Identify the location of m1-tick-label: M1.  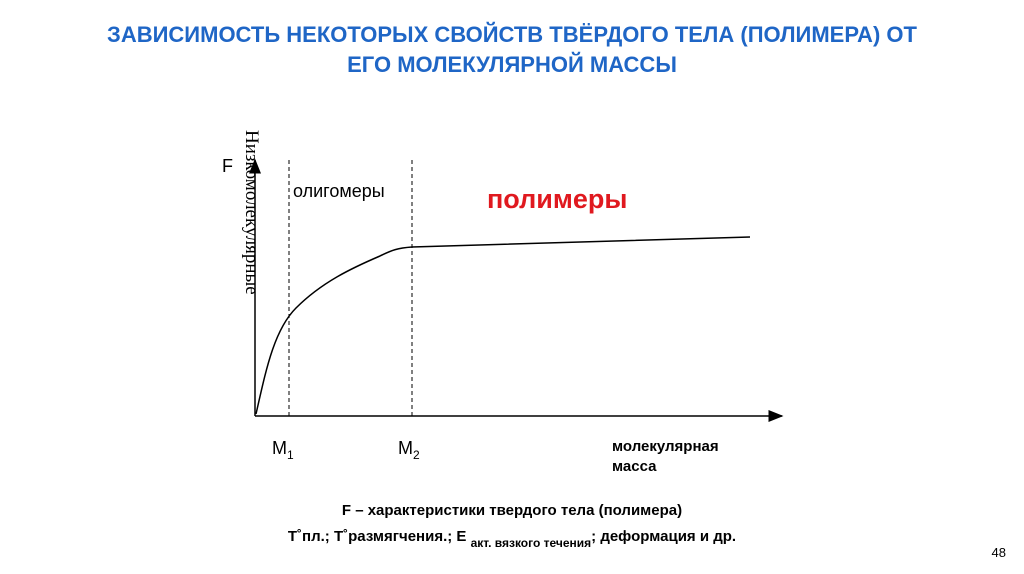
(283, 450).